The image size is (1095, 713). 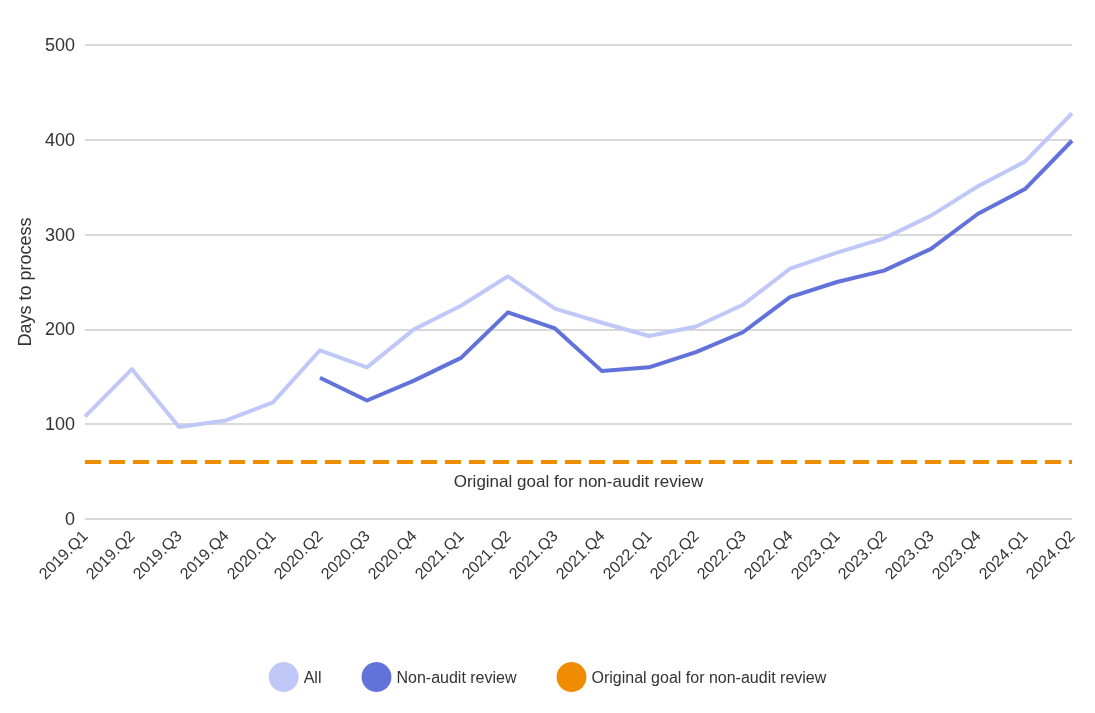 I want to click on legend-label: All, so click(x=312, y=677).